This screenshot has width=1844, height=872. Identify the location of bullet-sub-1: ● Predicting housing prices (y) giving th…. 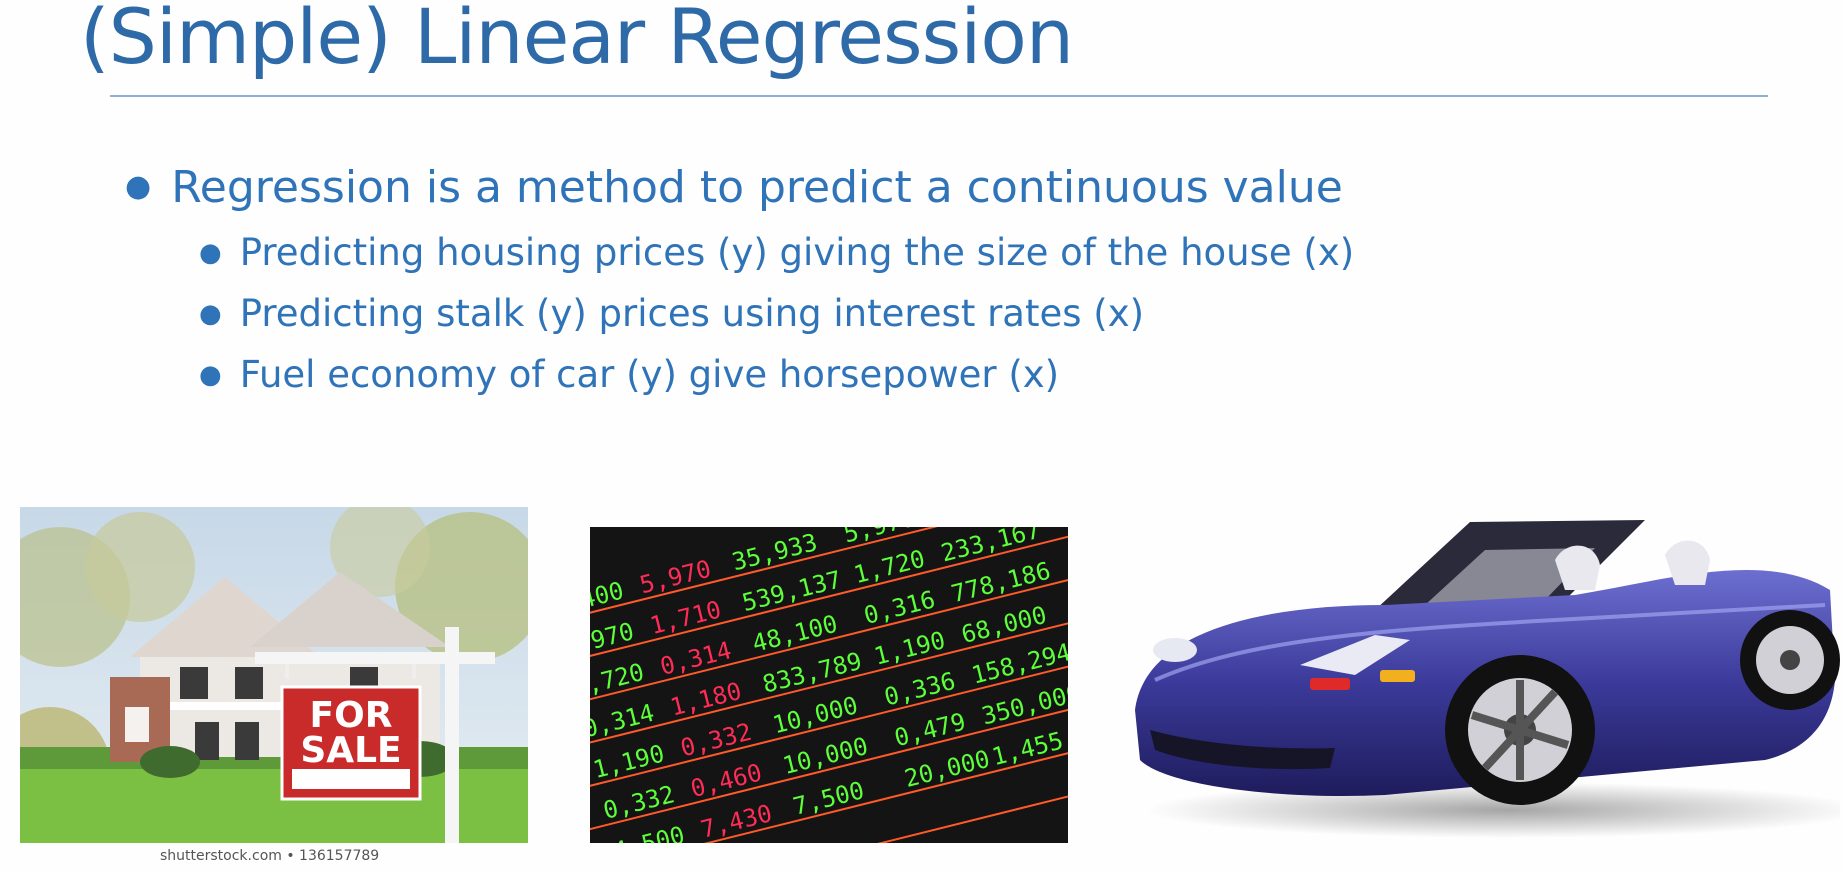
(776, 252).